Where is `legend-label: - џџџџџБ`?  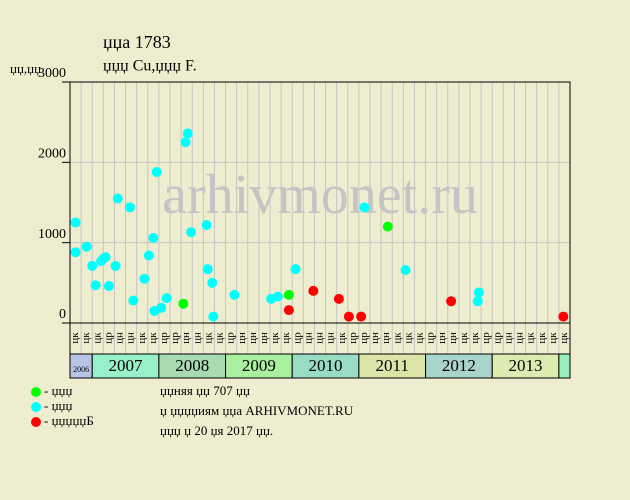 legend-label: - џџџџџБ is located at coordinates (69, 420).